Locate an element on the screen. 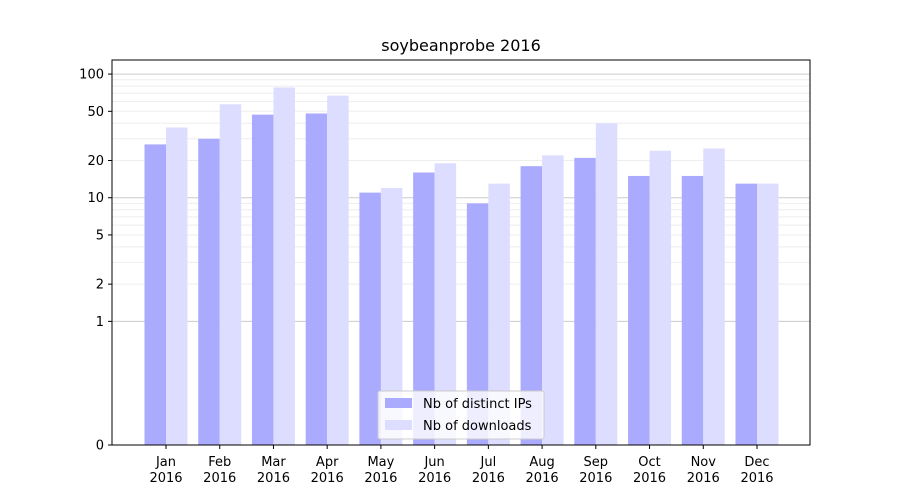  legend: Nb of distinct IPs Nb of downloads is located at coordinates (461, 415).